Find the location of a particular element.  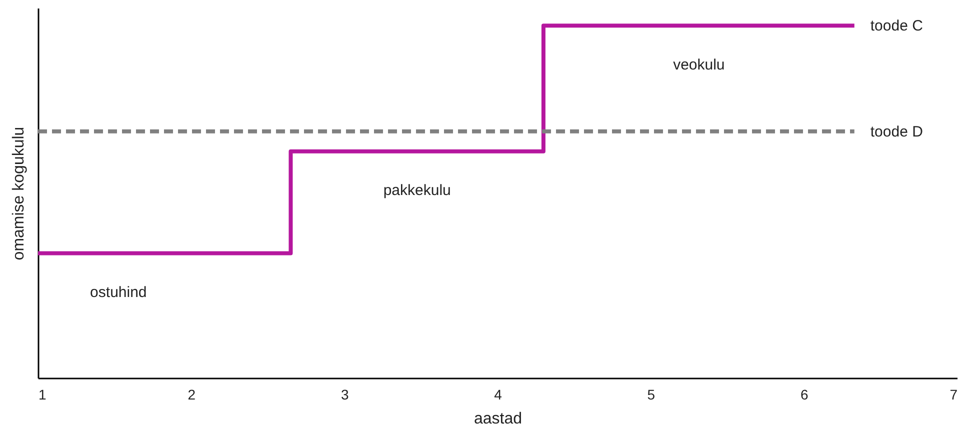

series-label: toode D is located at coordinates (897, 131).